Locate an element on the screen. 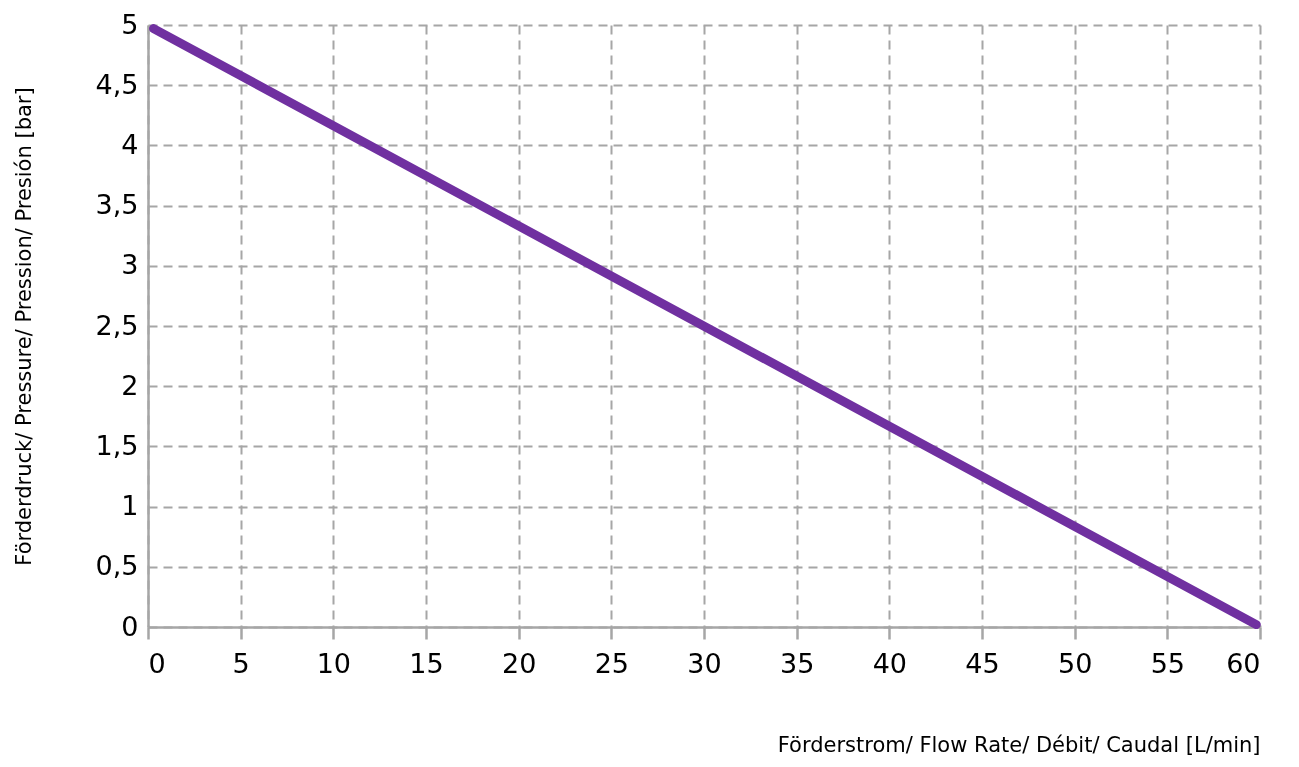  y-tick-label: 0 is located at coordinates (130, 626).